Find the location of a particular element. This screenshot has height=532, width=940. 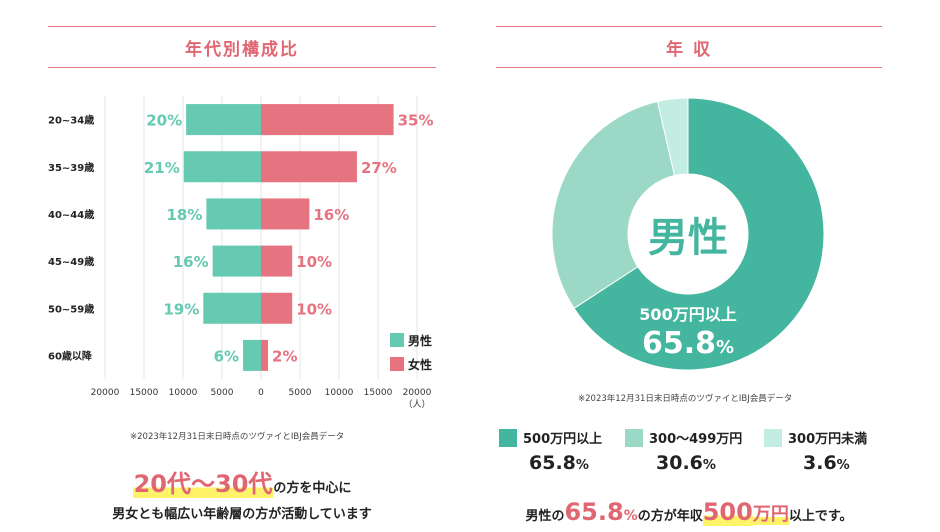

slice-income-mid is located at coordinates (613, 205).